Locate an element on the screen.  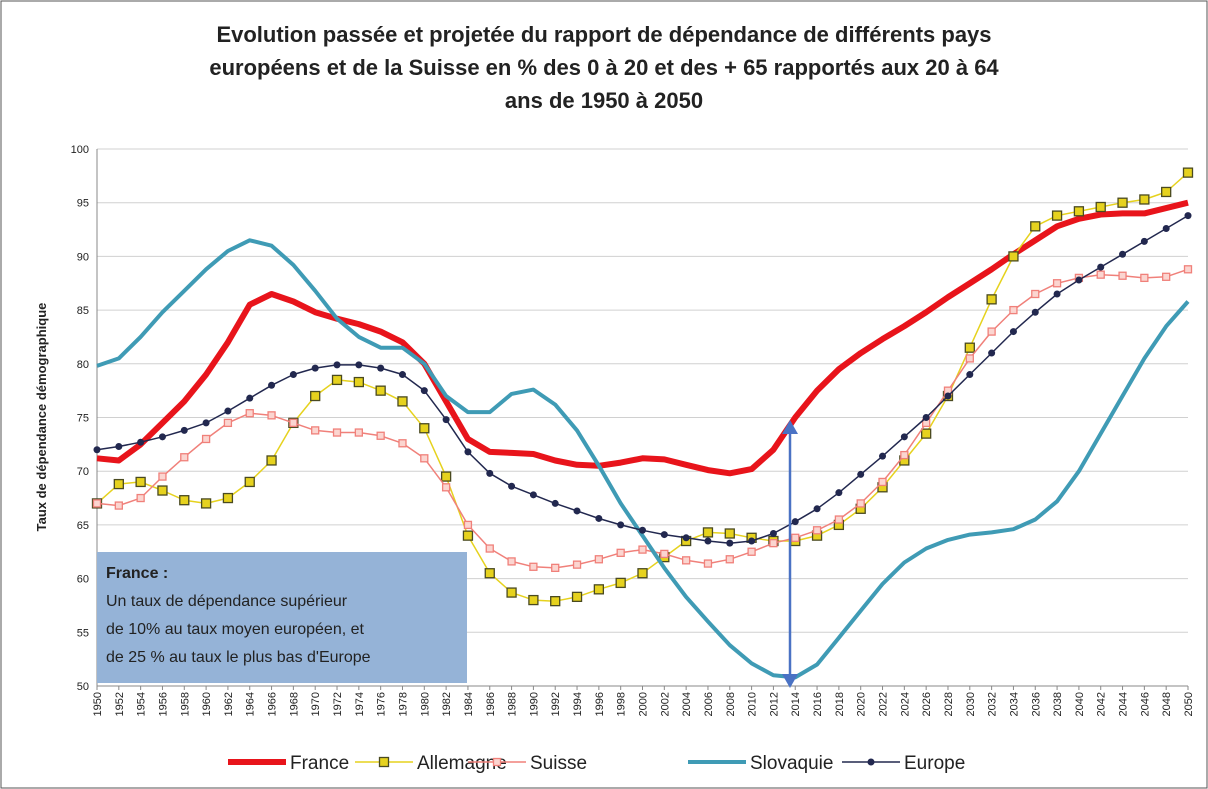
x-tick-label: 1956 is located at coordinates (163, 704).